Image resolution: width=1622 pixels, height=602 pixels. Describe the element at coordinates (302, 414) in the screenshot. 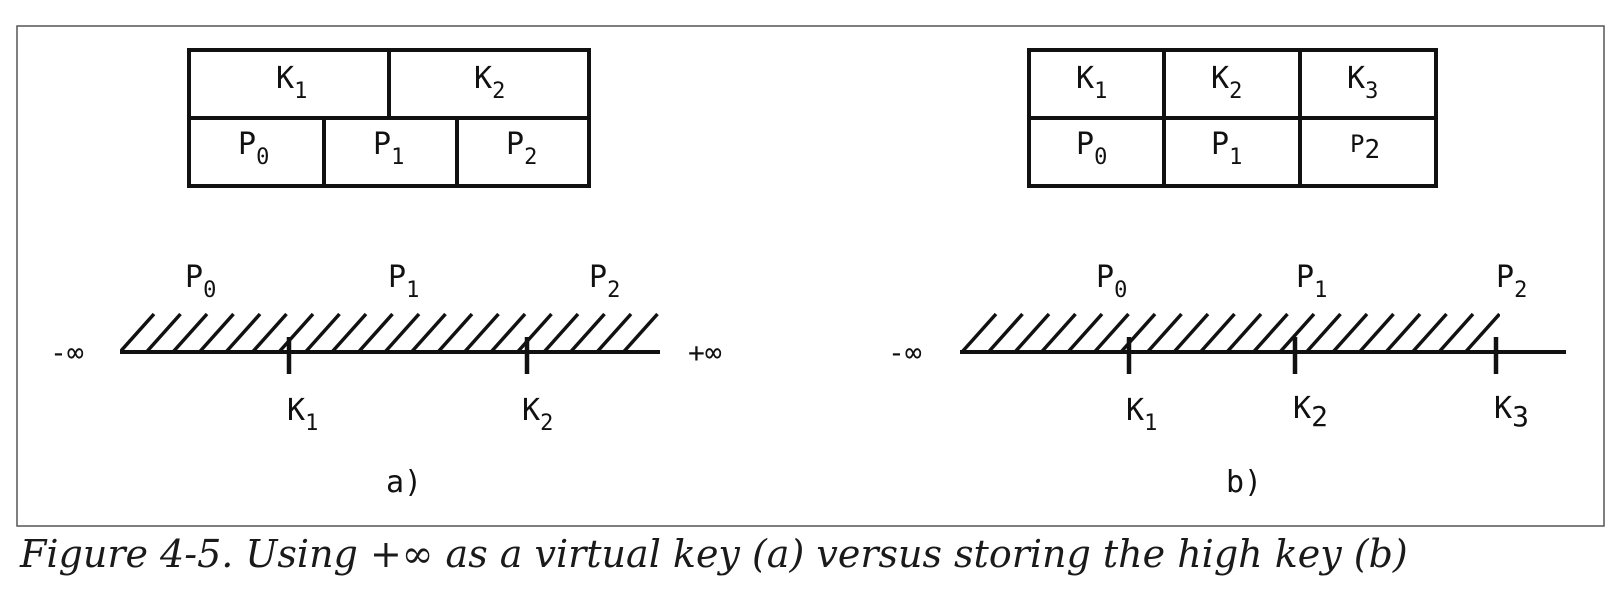

I see `tick-a-label-k1: K1` at that location.